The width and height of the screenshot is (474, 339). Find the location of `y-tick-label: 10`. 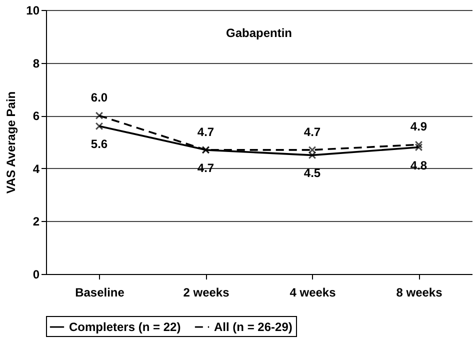

y-tick-label: 10 is located at coordinates (33, 11).